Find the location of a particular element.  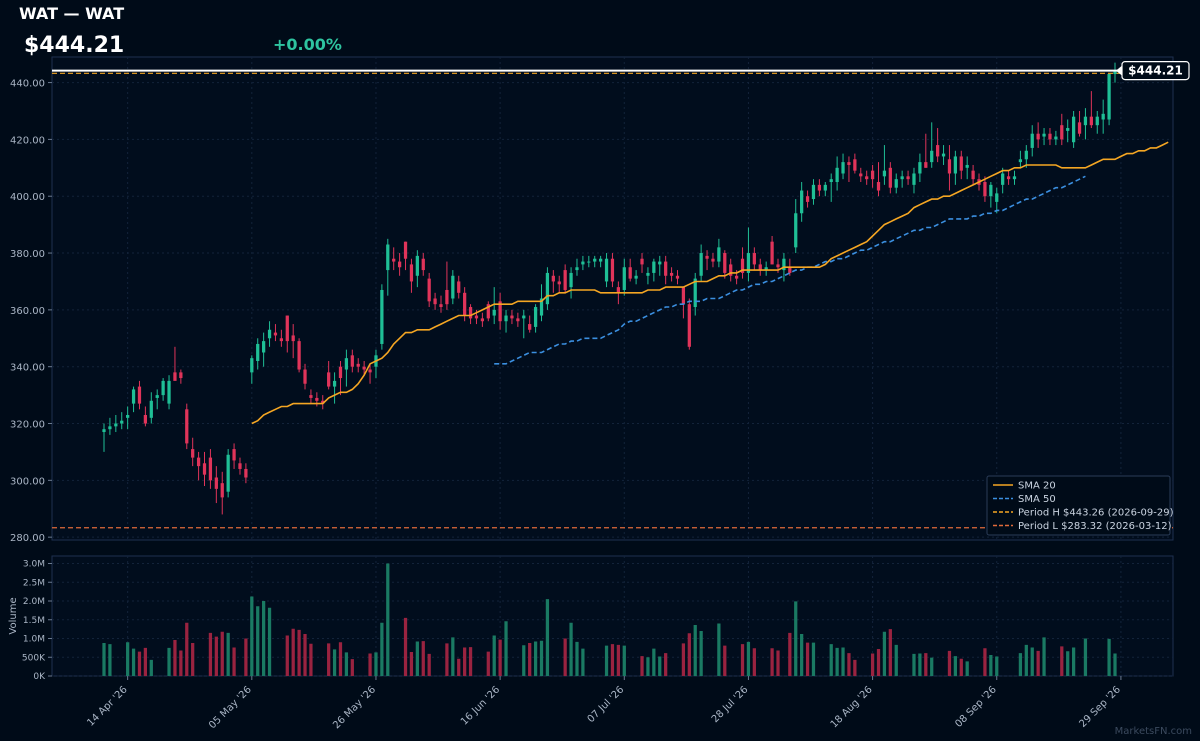

price-tick-label: 360.00 is located at coordinates (27, 311).